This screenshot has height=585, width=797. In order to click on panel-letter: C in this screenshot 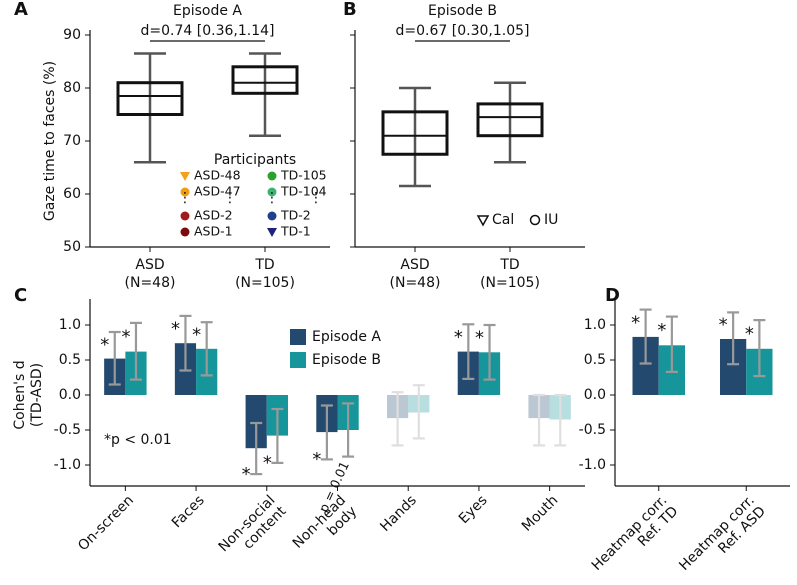, I will do `click(20, 295)`.